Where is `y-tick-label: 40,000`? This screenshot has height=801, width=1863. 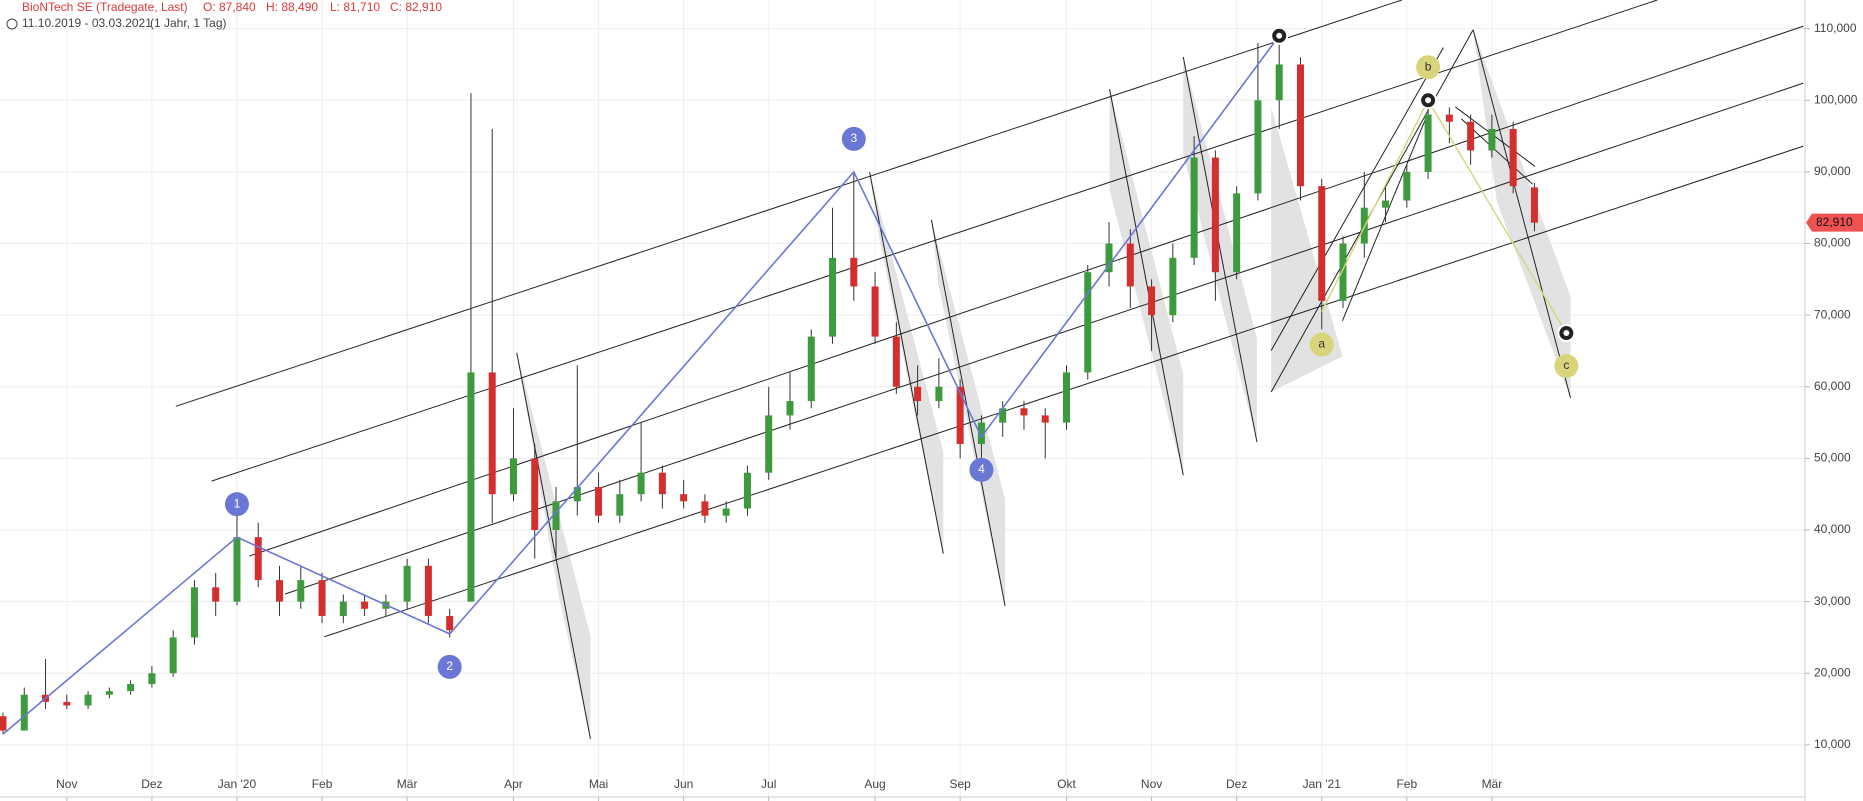 y-tick-label: 40,000 is located at coordinates (1832, 529).